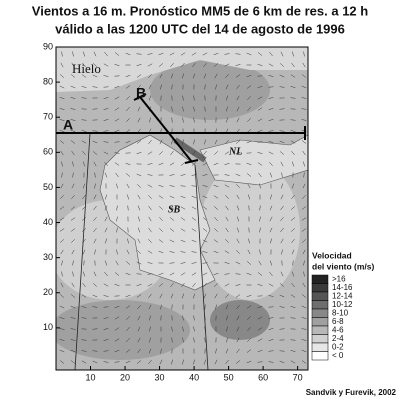 This screenshot has height=400, width=400. What do you see at coordinates (235, 151) in the screenshot?
I see `region-label: NL` at bounding box center [235, 151].